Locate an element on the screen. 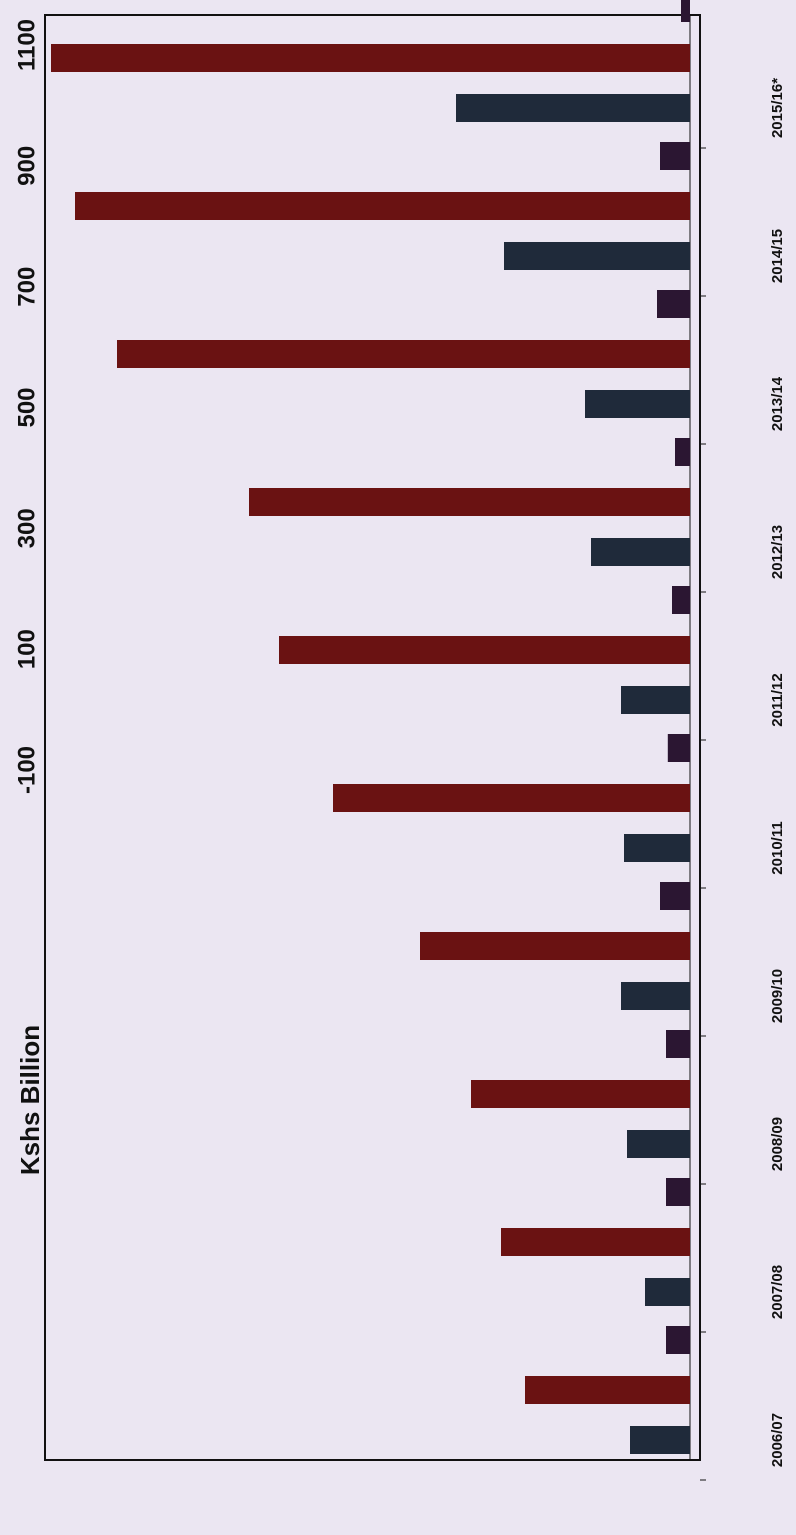  axis-label: Kshs Billion is located at coordinates (30, 1100).